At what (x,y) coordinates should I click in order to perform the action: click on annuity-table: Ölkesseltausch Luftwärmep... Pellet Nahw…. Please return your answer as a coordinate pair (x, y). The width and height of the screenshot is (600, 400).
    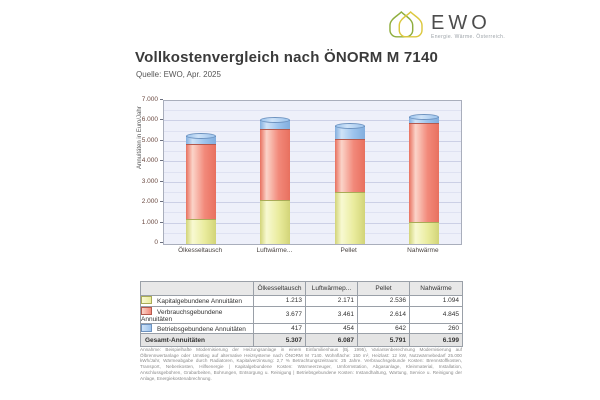
    Looking at the image, I should click on (301, 314).